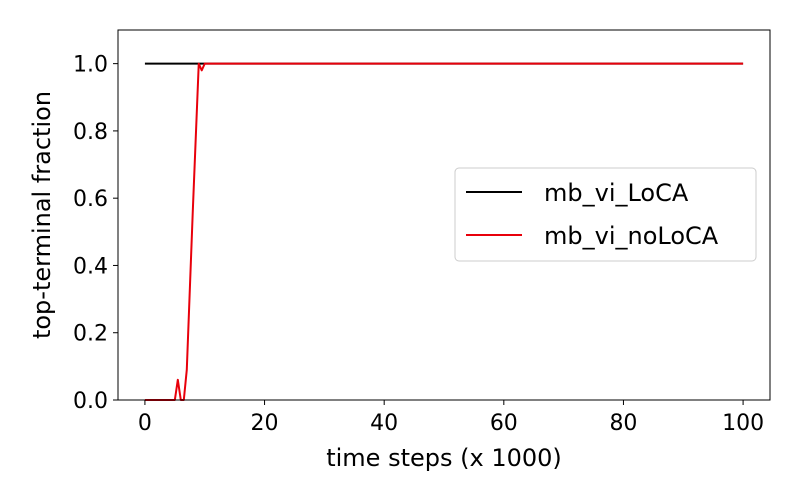 This screenshot has height=500, width=800. What do you see at coordinates (631, 236) in the screenshot?
I see `legend-label-2: mb_vi_noLoCA` at bounding box center [631, 236].